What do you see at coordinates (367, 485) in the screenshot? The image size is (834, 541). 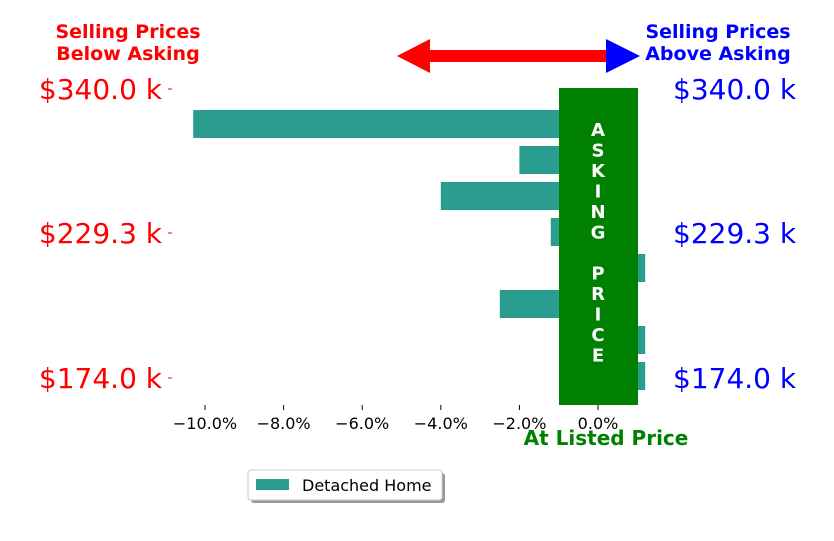 I see `legend-label: Detached Home` at bounding box center [367, 485].